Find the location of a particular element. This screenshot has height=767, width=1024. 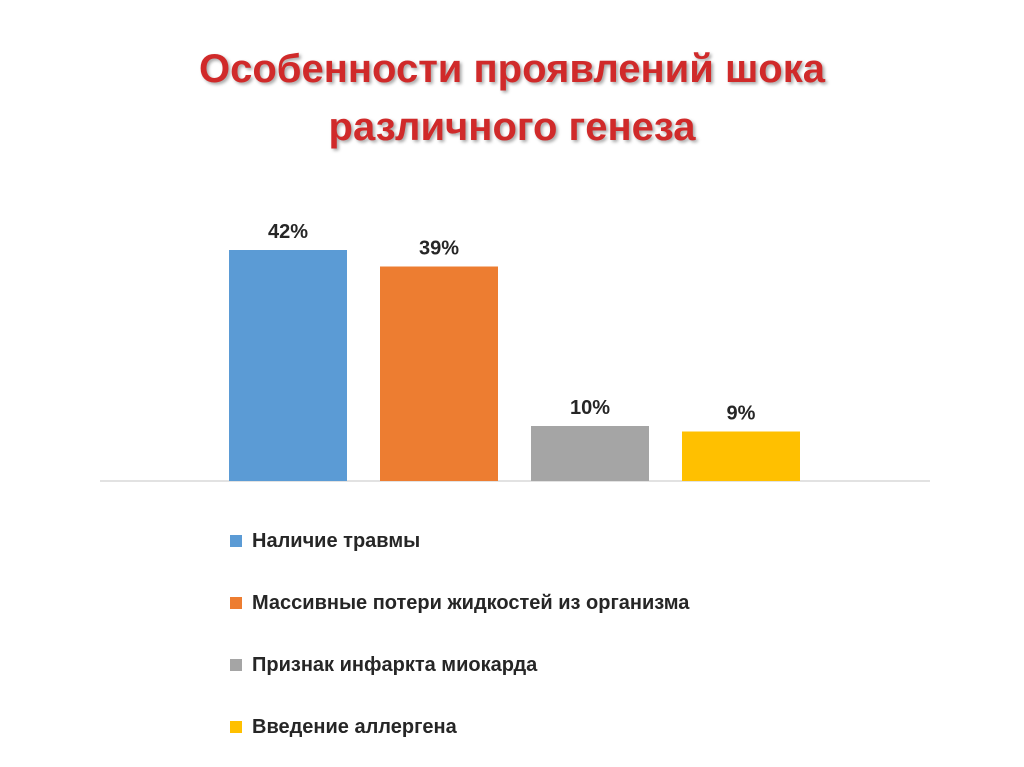

legend-item-4: Введение аллергена is located at coordinates (580, 727).